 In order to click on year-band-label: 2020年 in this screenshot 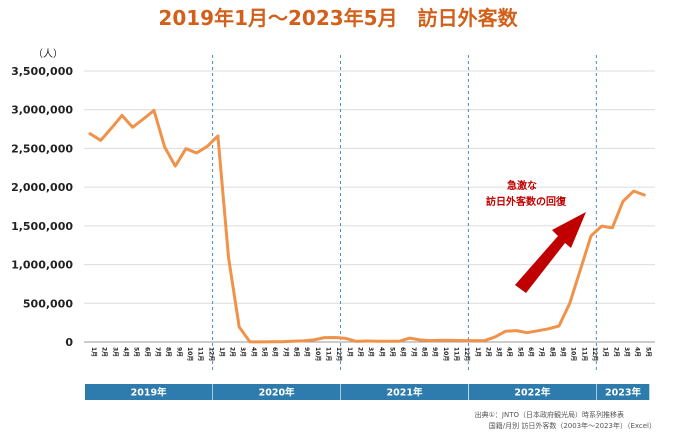, I will do `click(277, 393)`.